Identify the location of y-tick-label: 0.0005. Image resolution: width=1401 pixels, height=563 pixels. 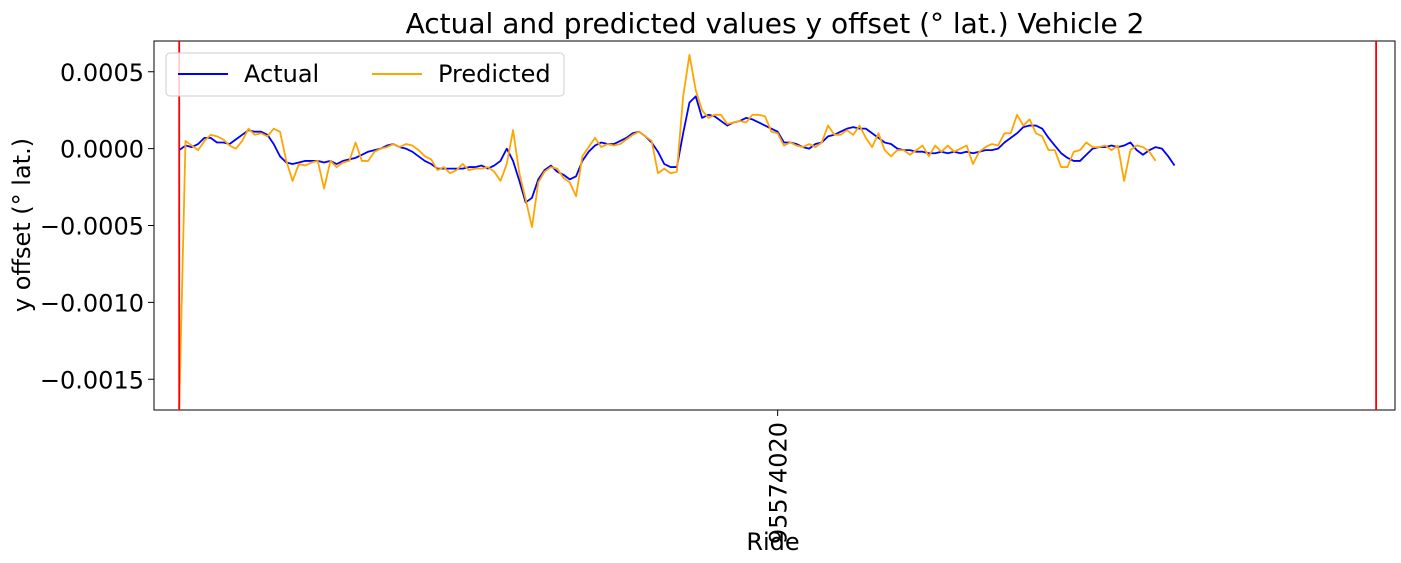
(102, 73).